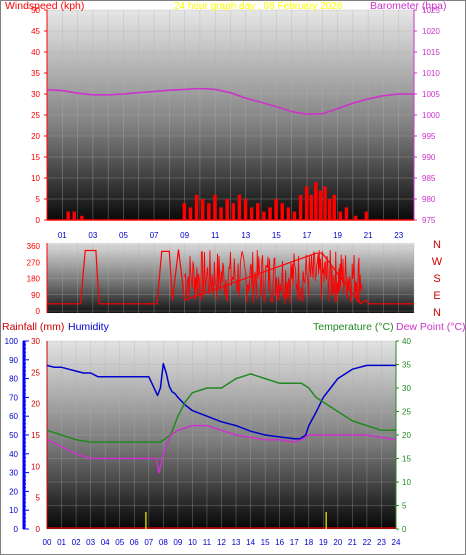 Image resolution: width=466 pixels, height=555 pixels. I want to click on direction-label-n: N, so click(437, 313).